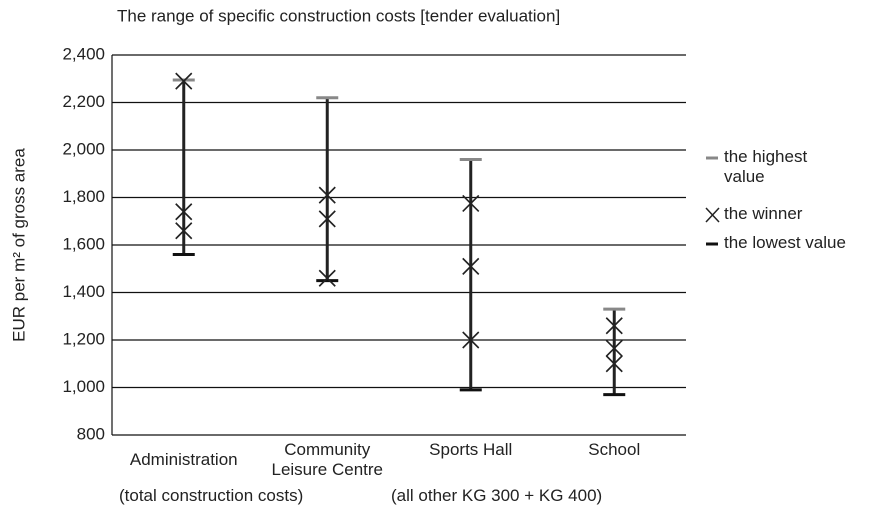 The width and height of the screenshot is (886, 514). I want to click on y-tick-label: 800, so click(91, 433).